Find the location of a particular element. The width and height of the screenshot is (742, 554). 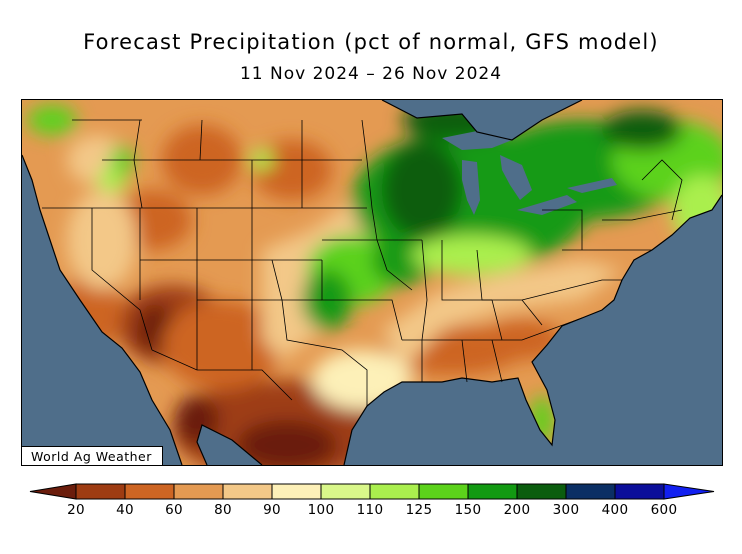

source-credit: World Ag Weather is located at coordinates (92, 455).